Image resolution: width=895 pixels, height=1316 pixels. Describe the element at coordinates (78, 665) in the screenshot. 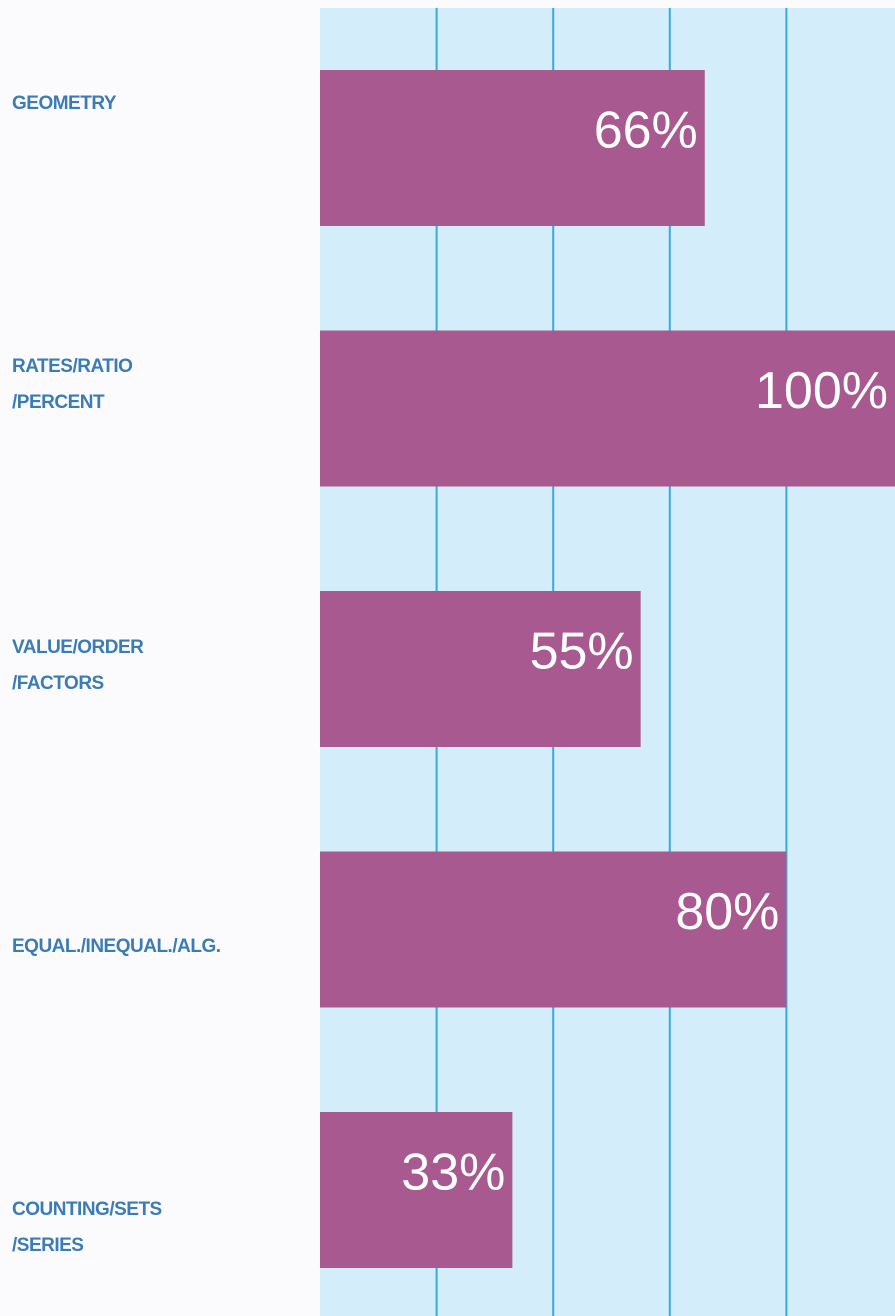

I see `category-label: VALUE/ORDER/FACTORS` at that location.